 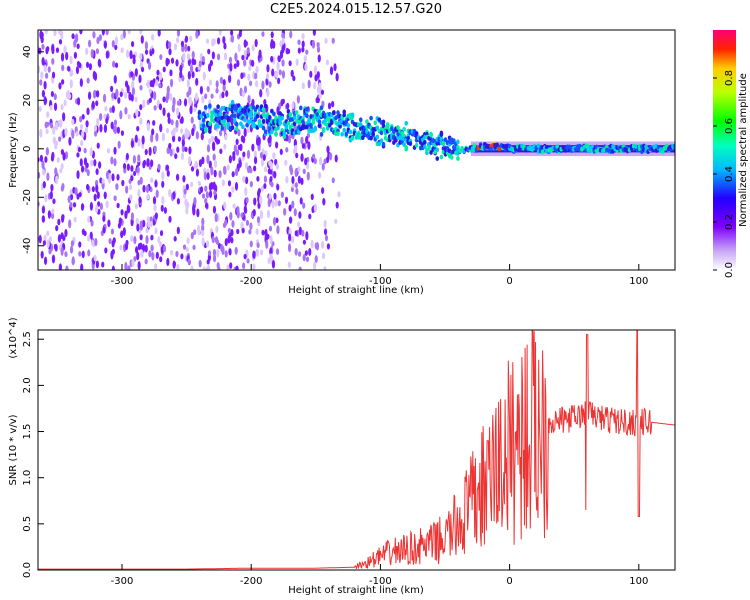 I want to click on top-xtick-label: -100, so click(x=380, y=281).